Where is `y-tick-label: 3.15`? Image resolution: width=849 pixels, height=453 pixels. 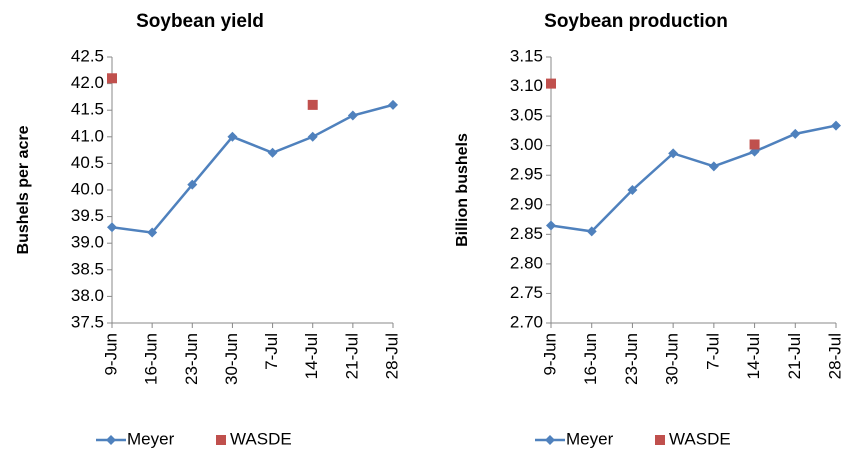 y-tick-label: 3.15 is located at coordinates (526, 55).